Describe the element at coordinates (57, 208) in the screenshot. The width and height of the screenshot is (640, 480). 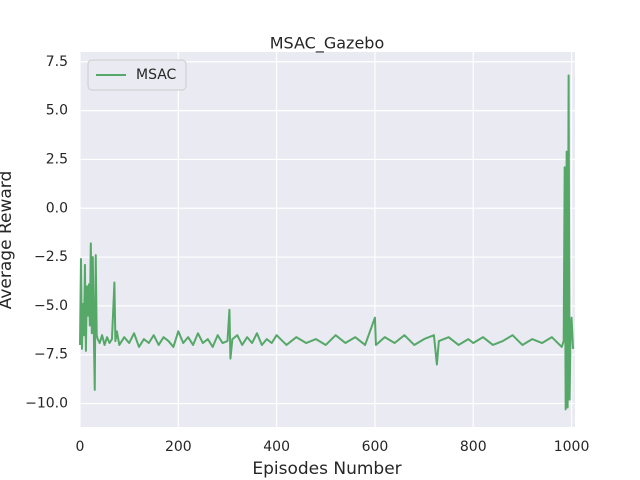
I see `y-tick-label: 0.0` at that location.